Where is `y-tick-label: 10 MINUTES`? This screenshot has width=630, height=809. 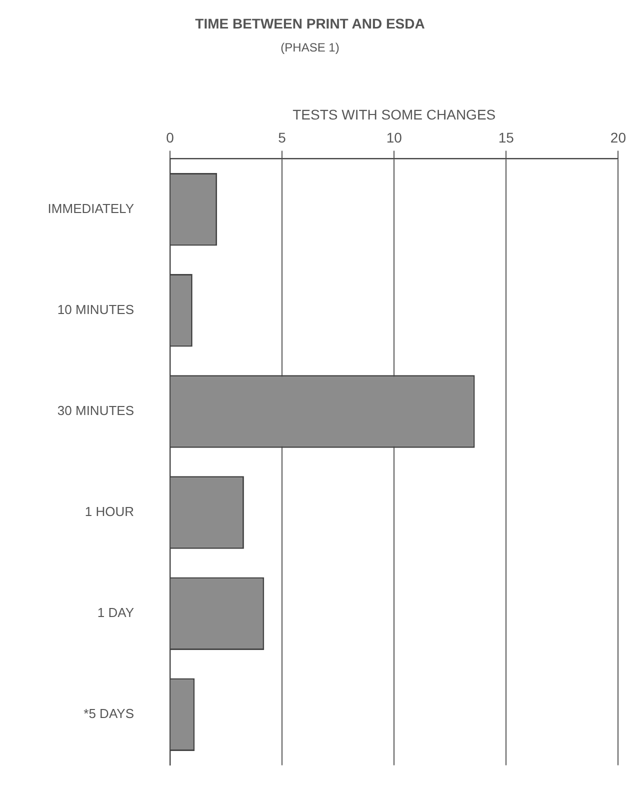
y-tick-label: 10 MINUTES is located at coordinates (95, 309).